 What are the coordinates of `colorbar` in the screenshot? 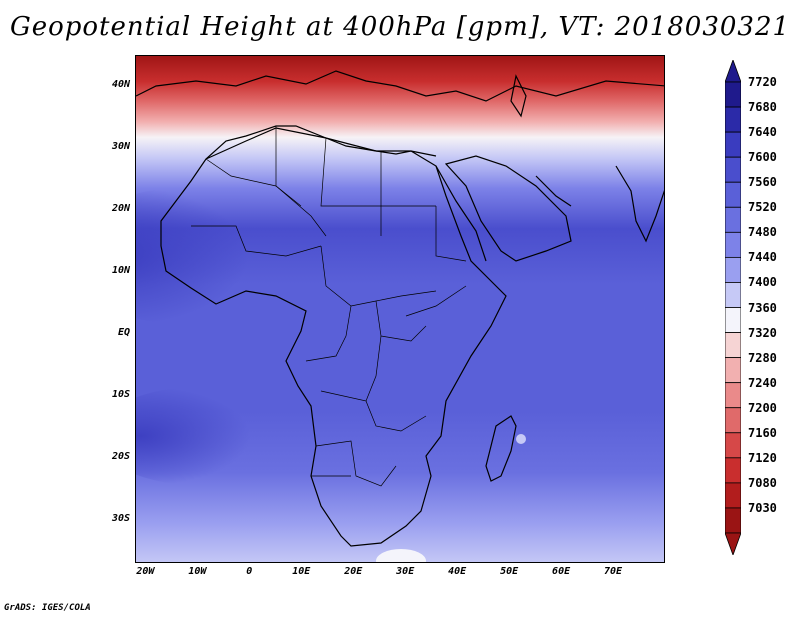 It's located at (733, 307).